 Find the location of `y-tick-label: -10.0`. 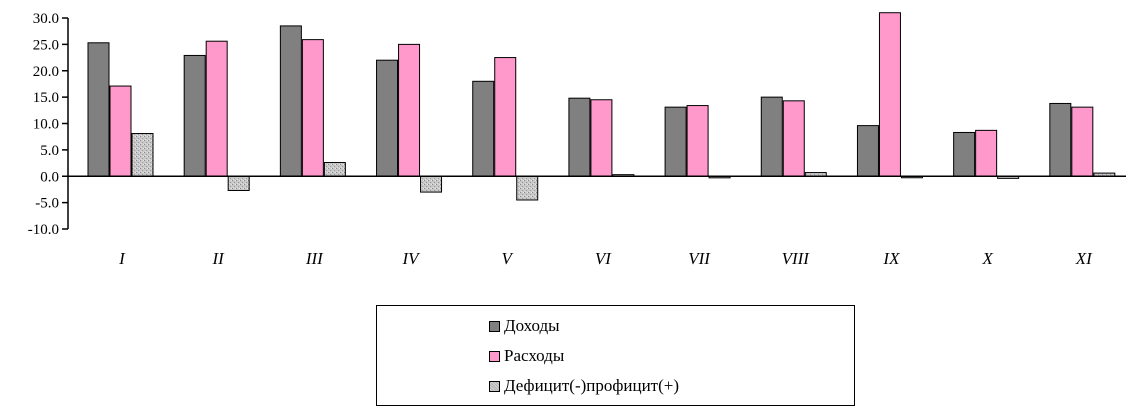

y-tick-label: -10.0 is located at coordinates (43, 230).